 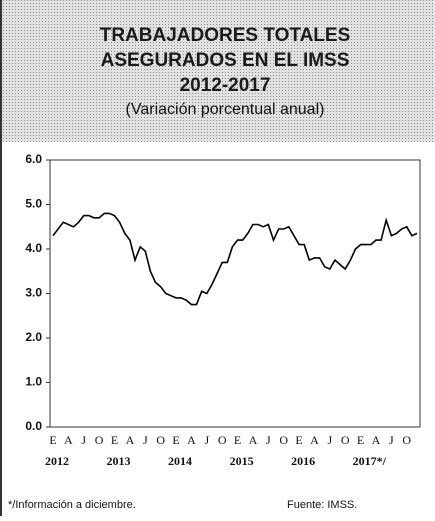 What do you see at coordinates (33, 426) in the screenshot?
I see `y-tick-label: 0.0` at bounding box center [33, 426].